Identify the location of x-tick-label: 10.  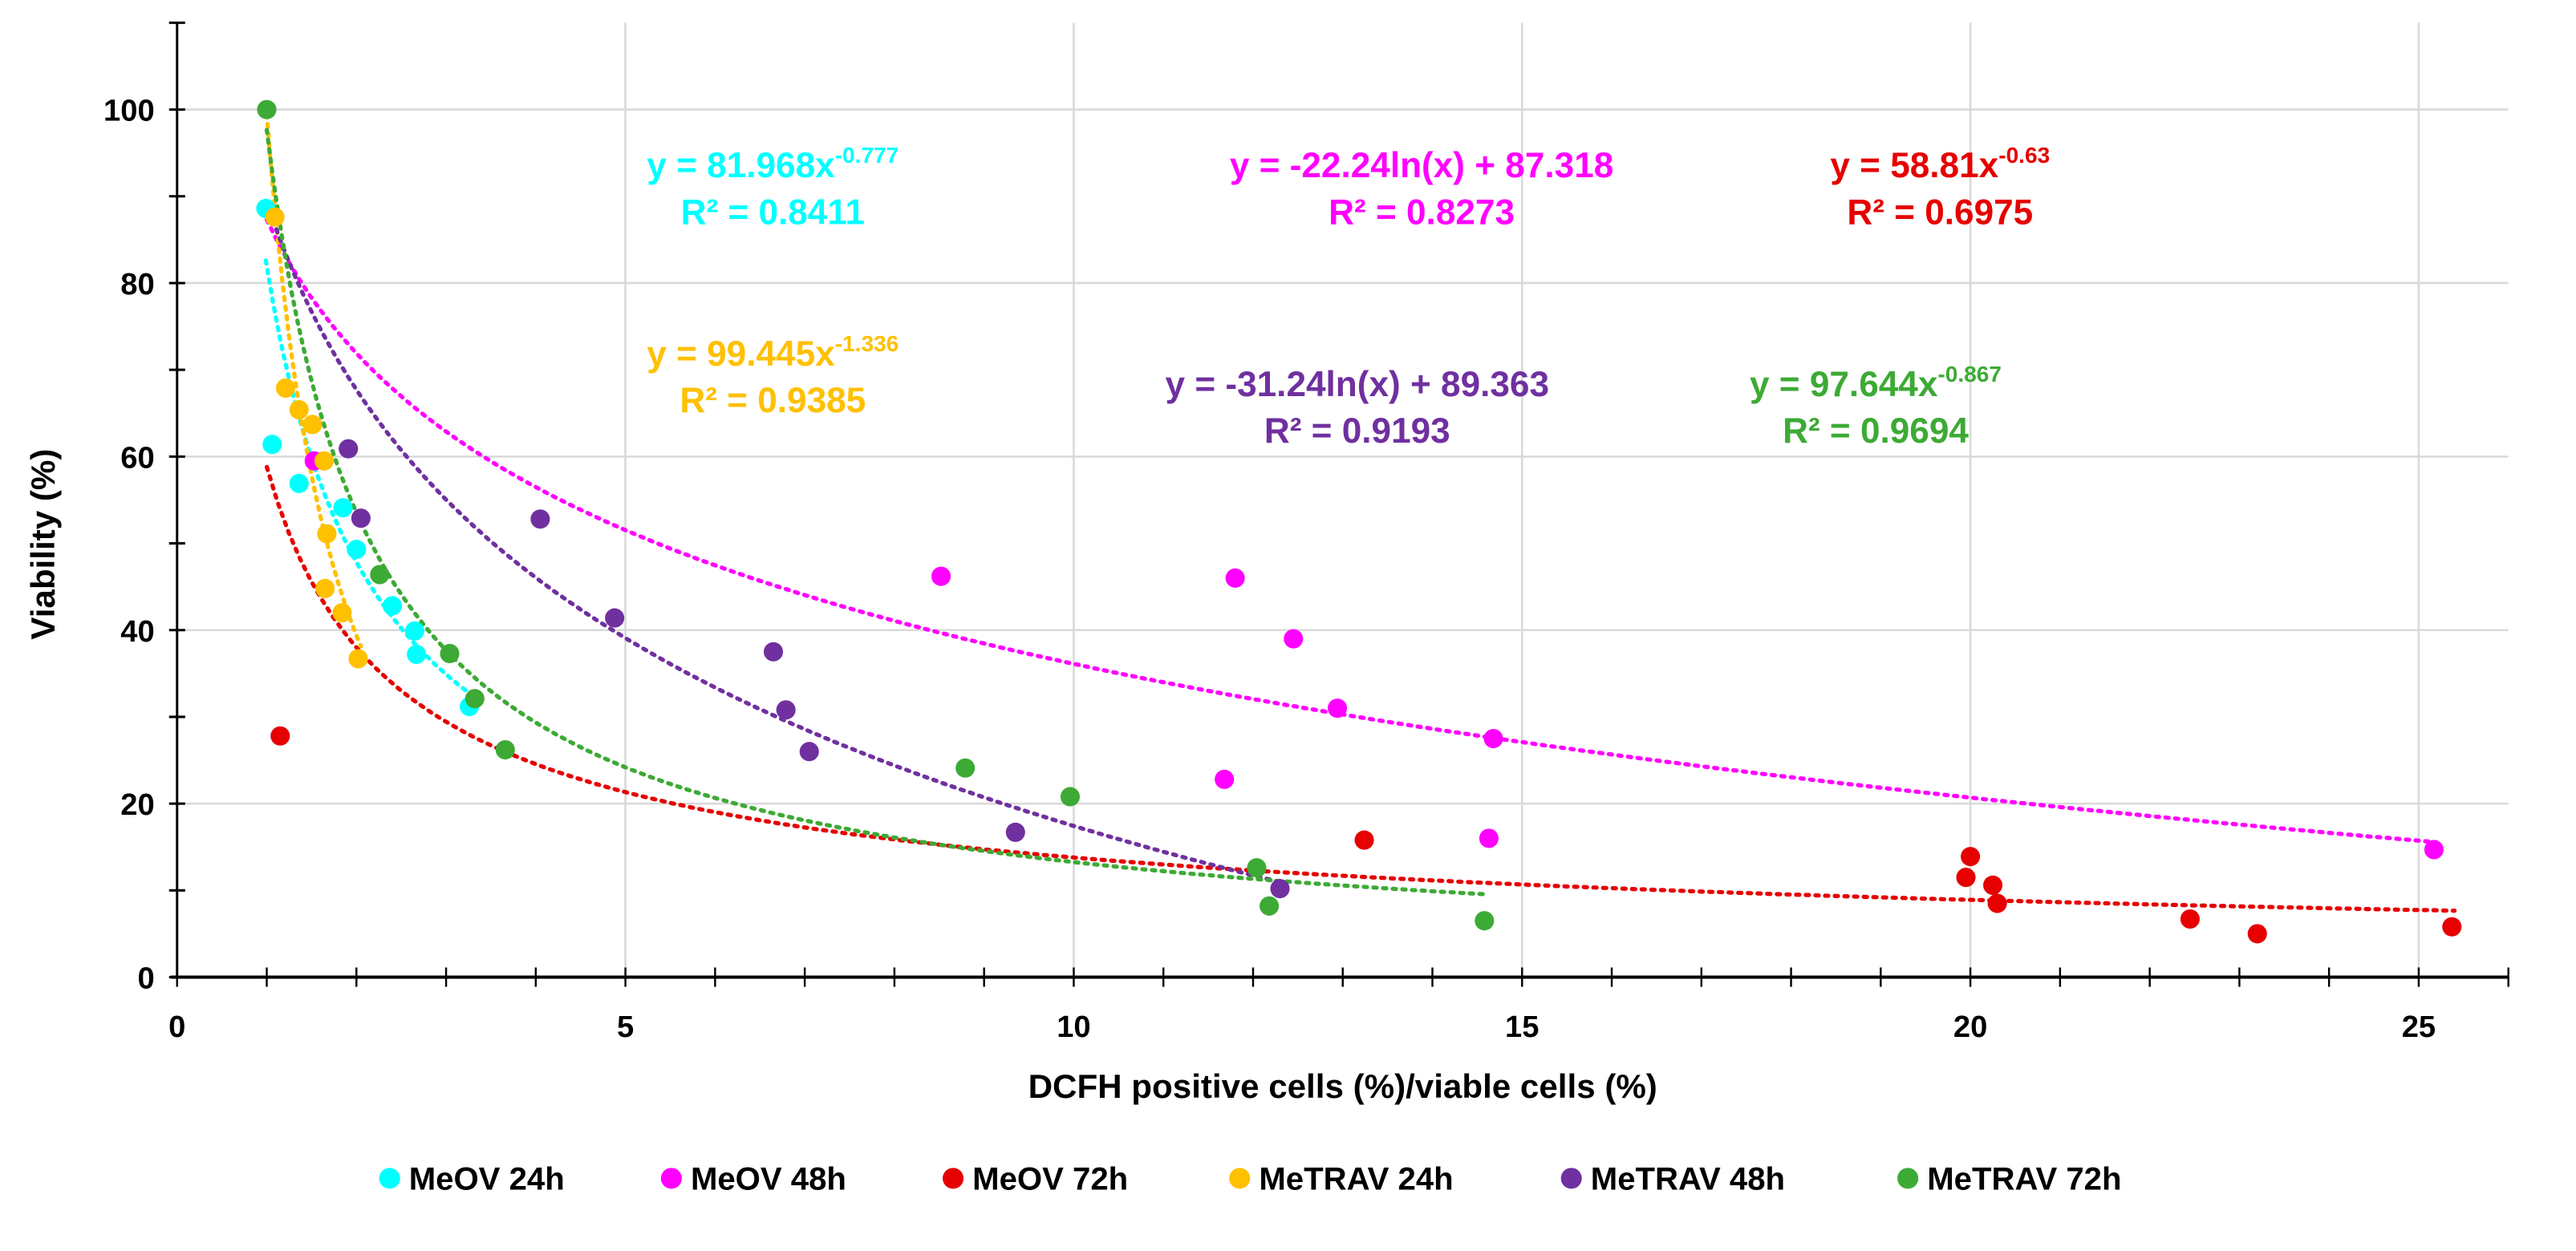
(1073, 1027).